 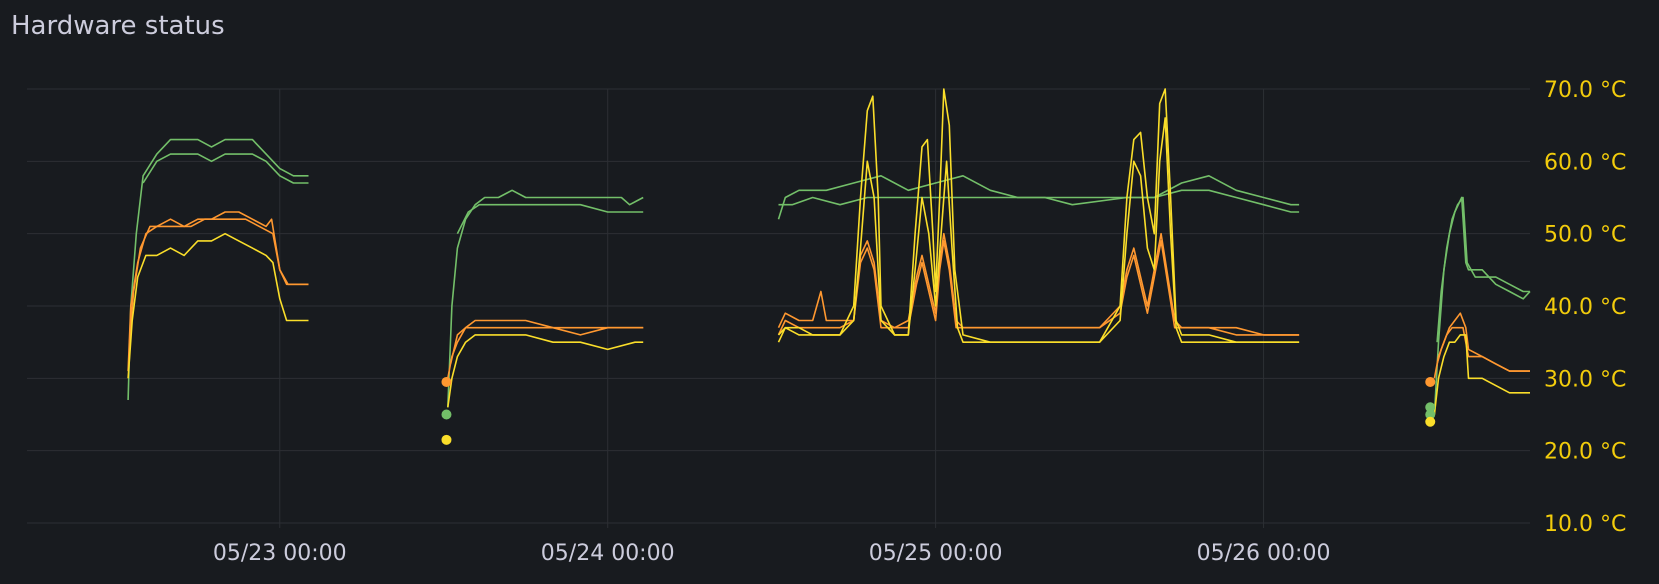 I want to click on panel-title: Hardware status, so click(x=118, y=26).